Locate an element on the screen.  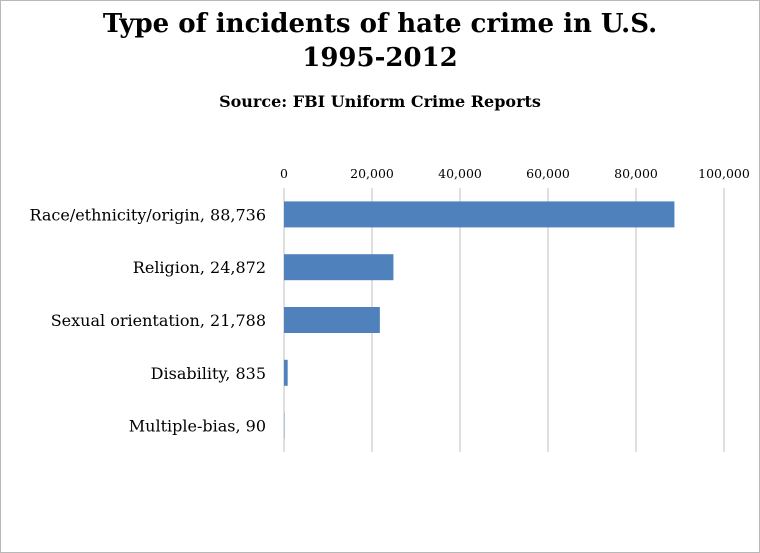
chart-subtitle: Source: FBI Uniform Crime Reports is located at coordinates (380, 101).